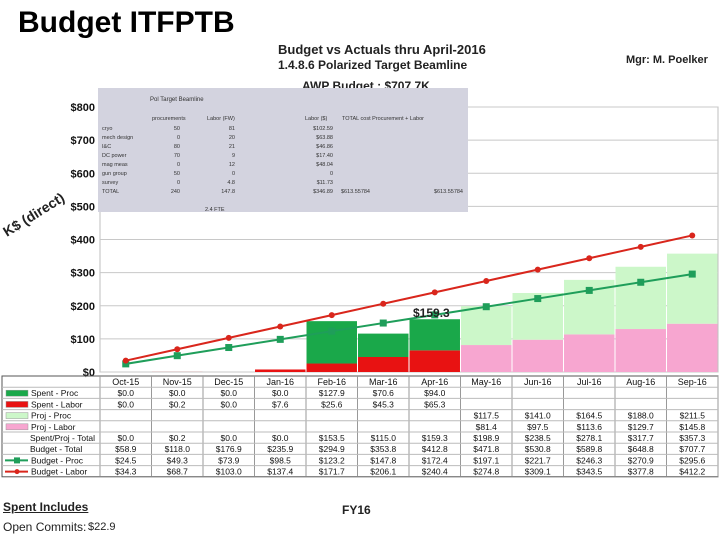 This screenshot has width=720, height=540. Describe the element at coordinates (538, 438) in the screenshot. I see `data-label: $238.5` at that location.